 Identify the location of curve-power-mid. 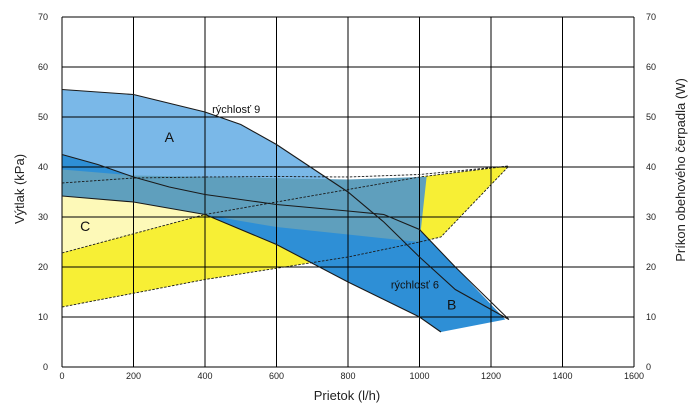
(285, 209).